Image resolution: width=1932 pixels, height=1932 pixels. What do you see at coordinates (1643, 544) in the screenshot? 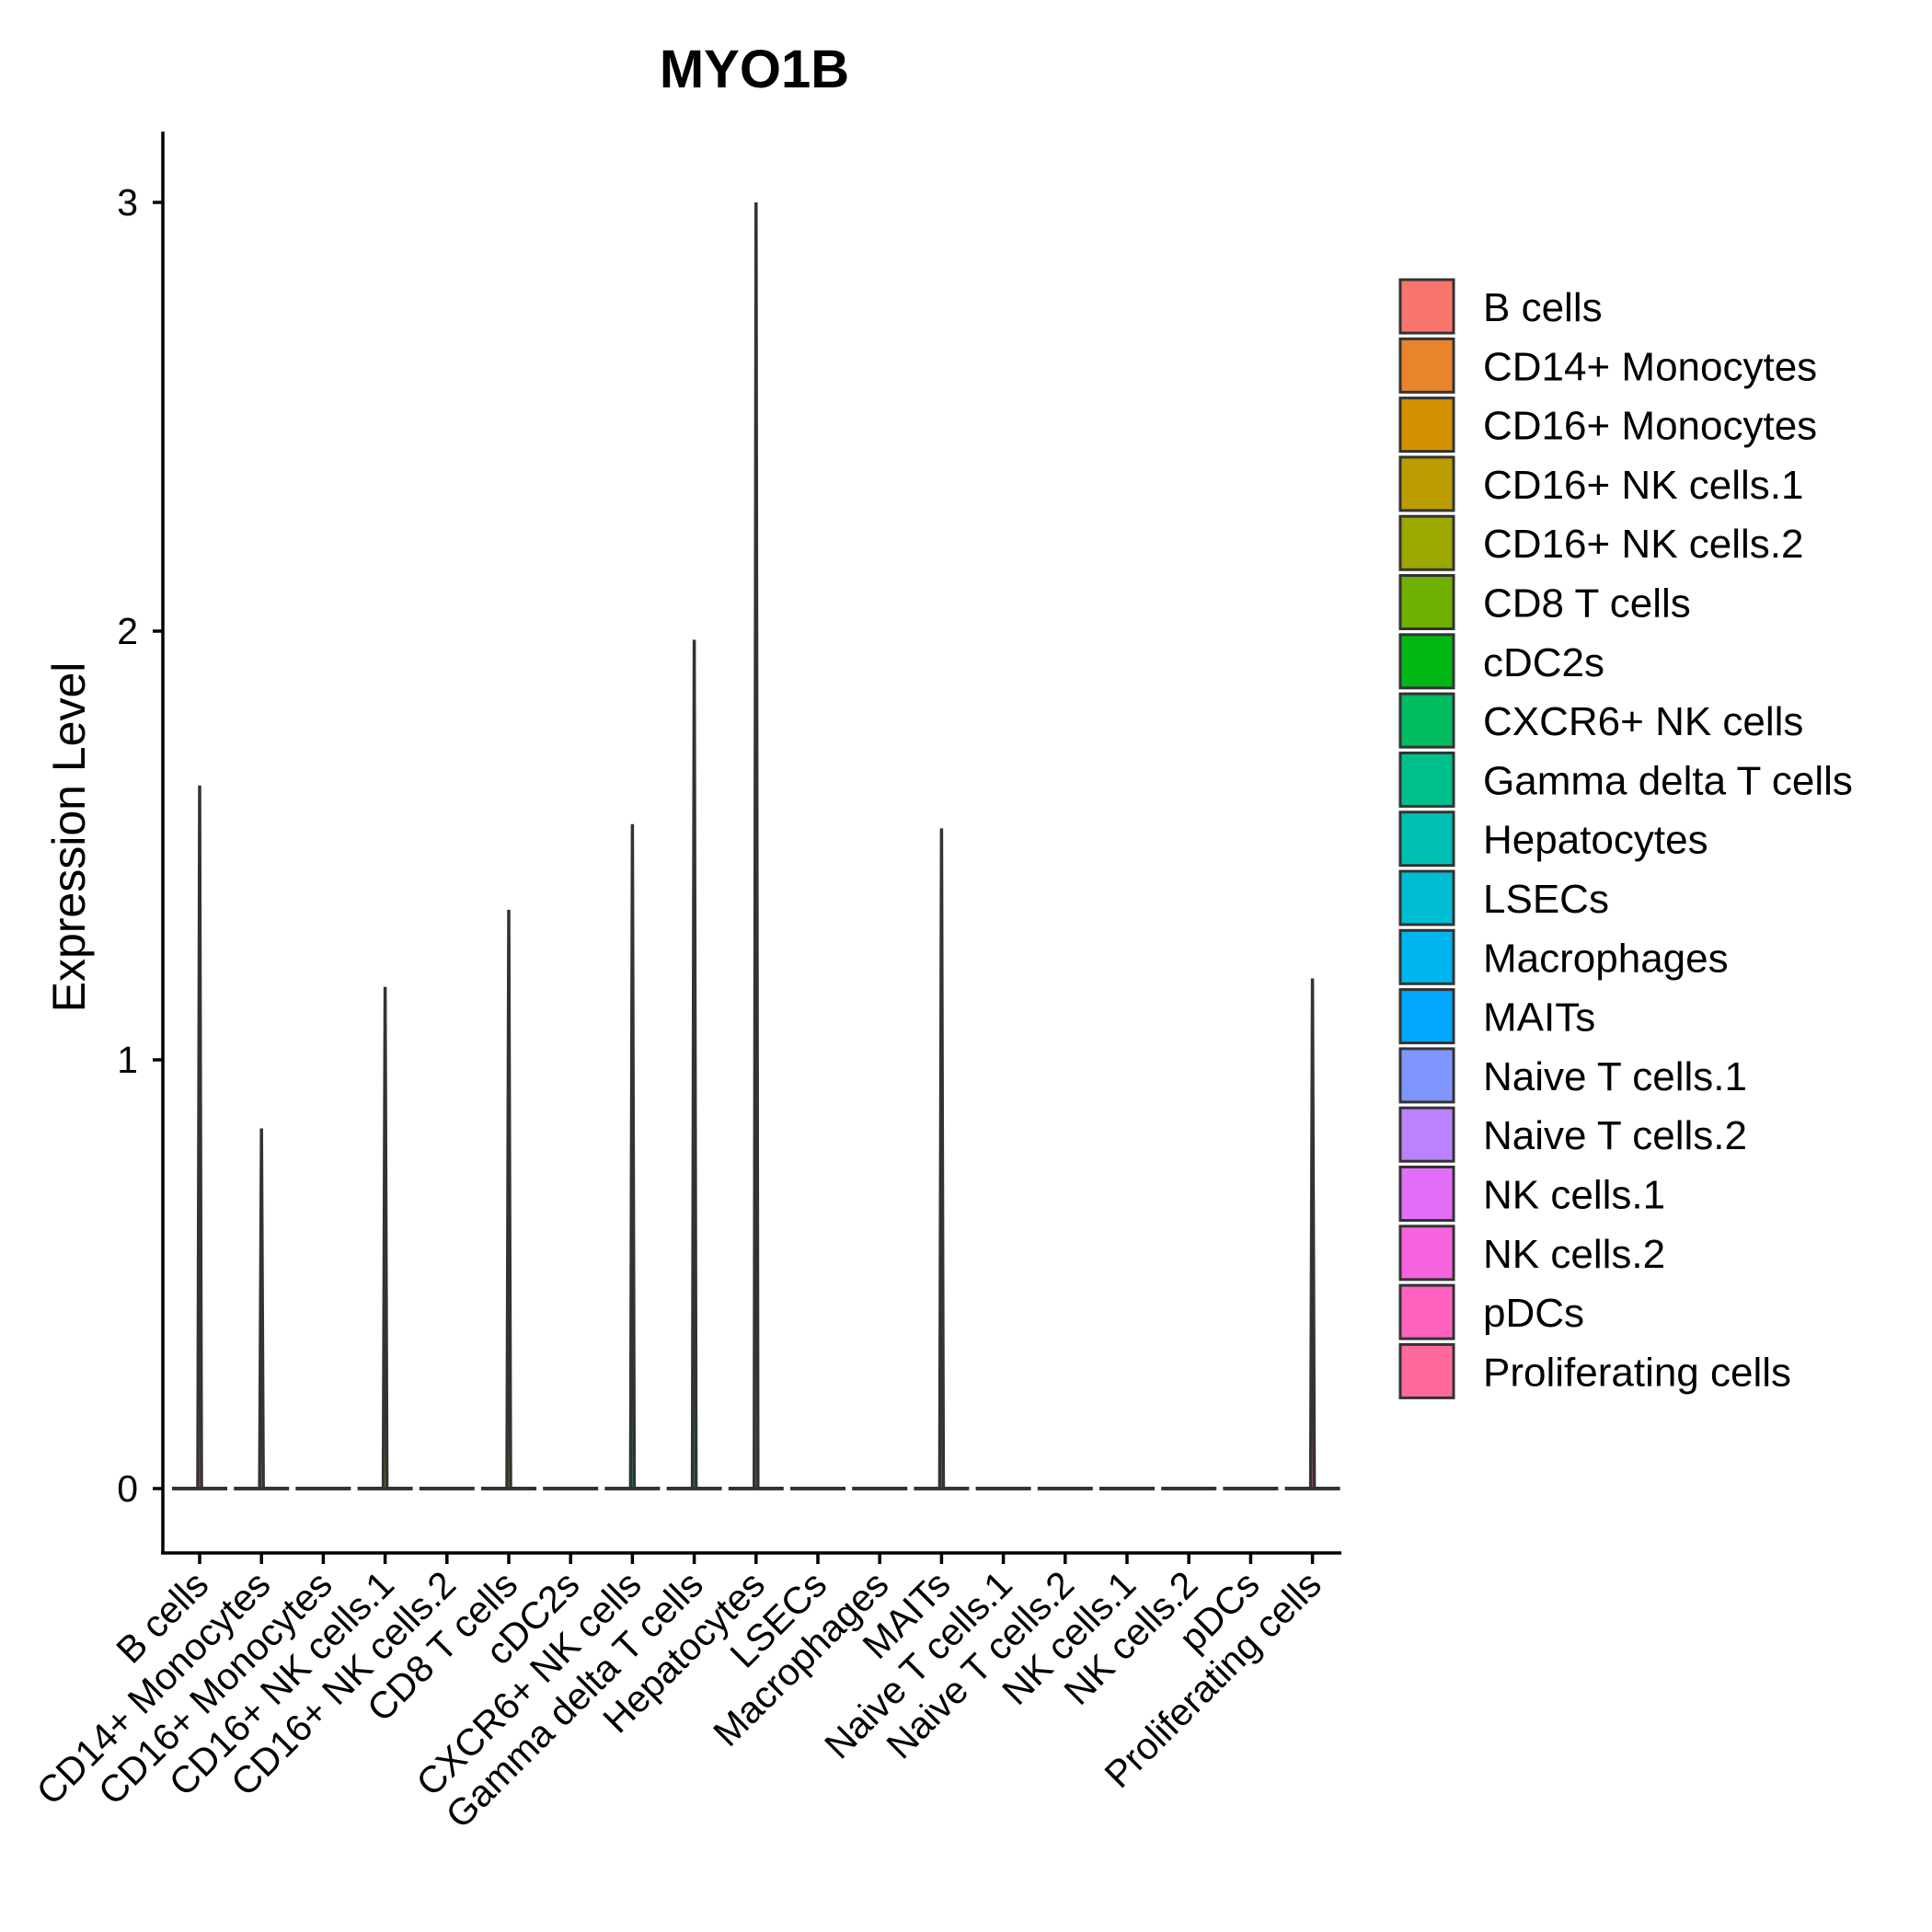
I see `legend-label: CD16+ NK cells.2` at bounding box center [1643, 544].